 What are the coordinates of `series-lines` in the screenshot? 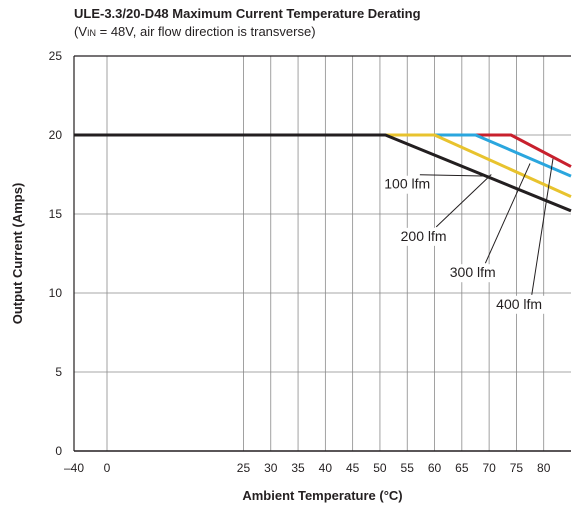 It's located at (323, 173).